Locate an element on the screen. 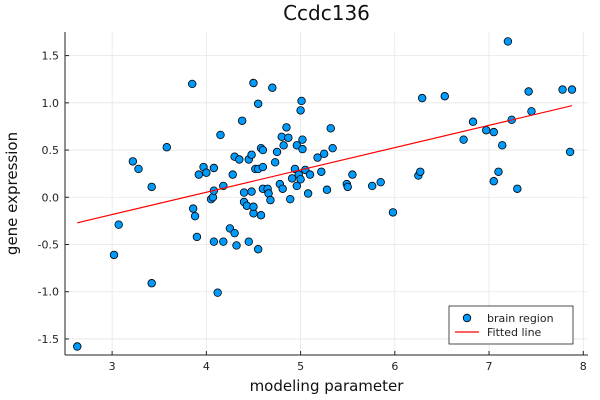 The width and height of the screenshot is (600, 400). x-axis-title: modeling parameter is located at coordinates (327, 386).